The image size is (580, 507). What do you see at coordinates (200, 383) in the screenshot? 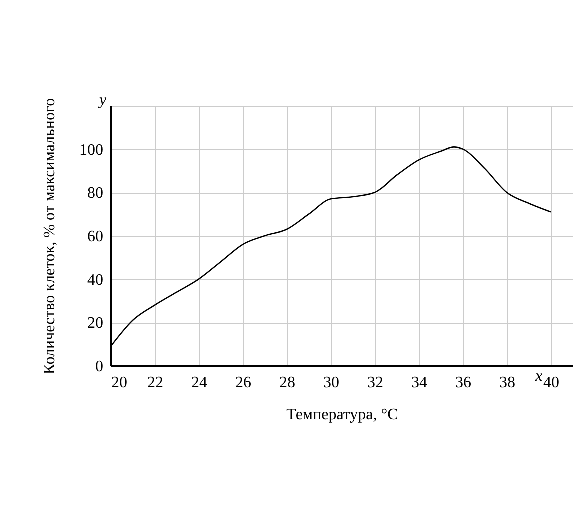
I see `x-tick-label: 24` at bounding box center [200, 383].